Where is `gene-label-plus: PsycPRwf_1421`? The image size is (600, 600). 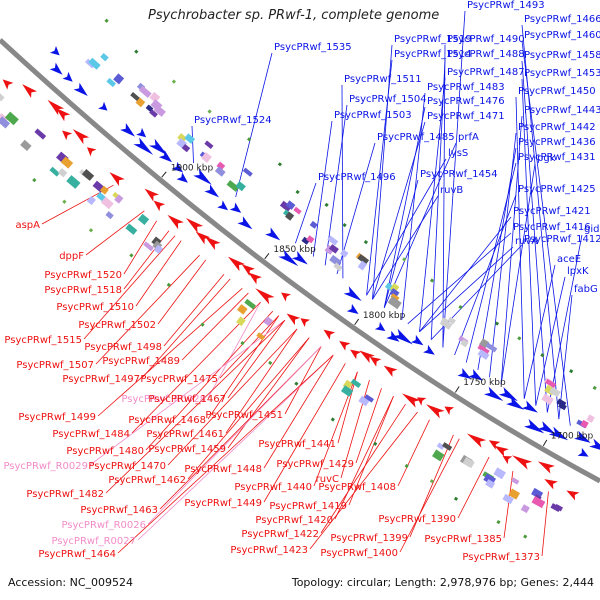
gene-label-plus: PsycPRwf_1421 is located at coordinates (552, 211).